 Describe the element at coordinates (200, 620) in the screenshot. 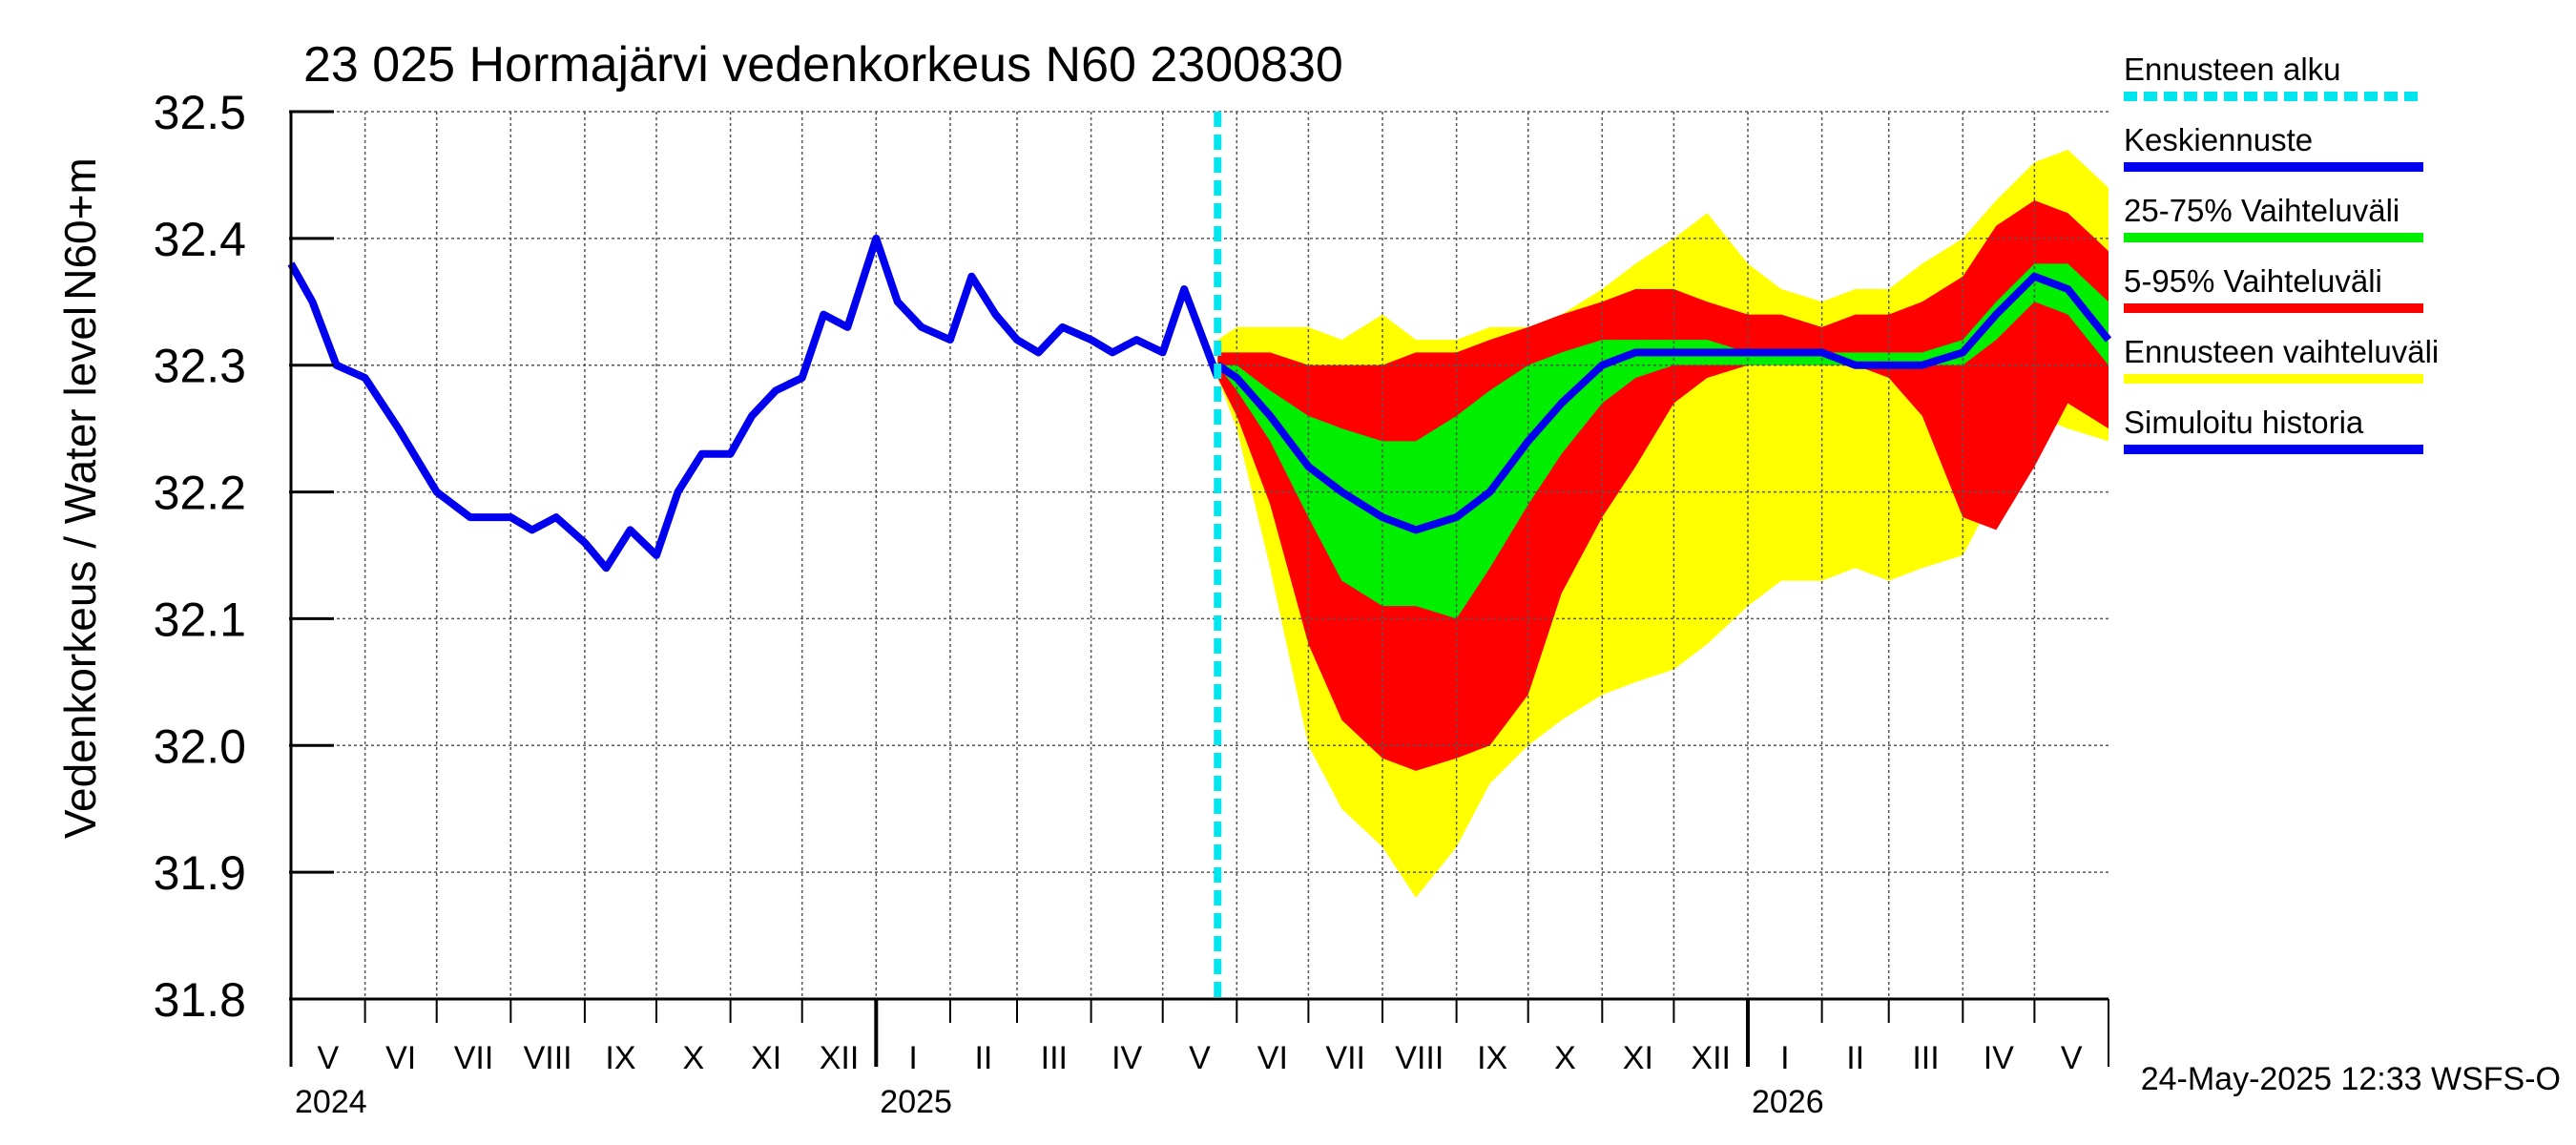

I see `y-tick-label: 32.1` at that location.